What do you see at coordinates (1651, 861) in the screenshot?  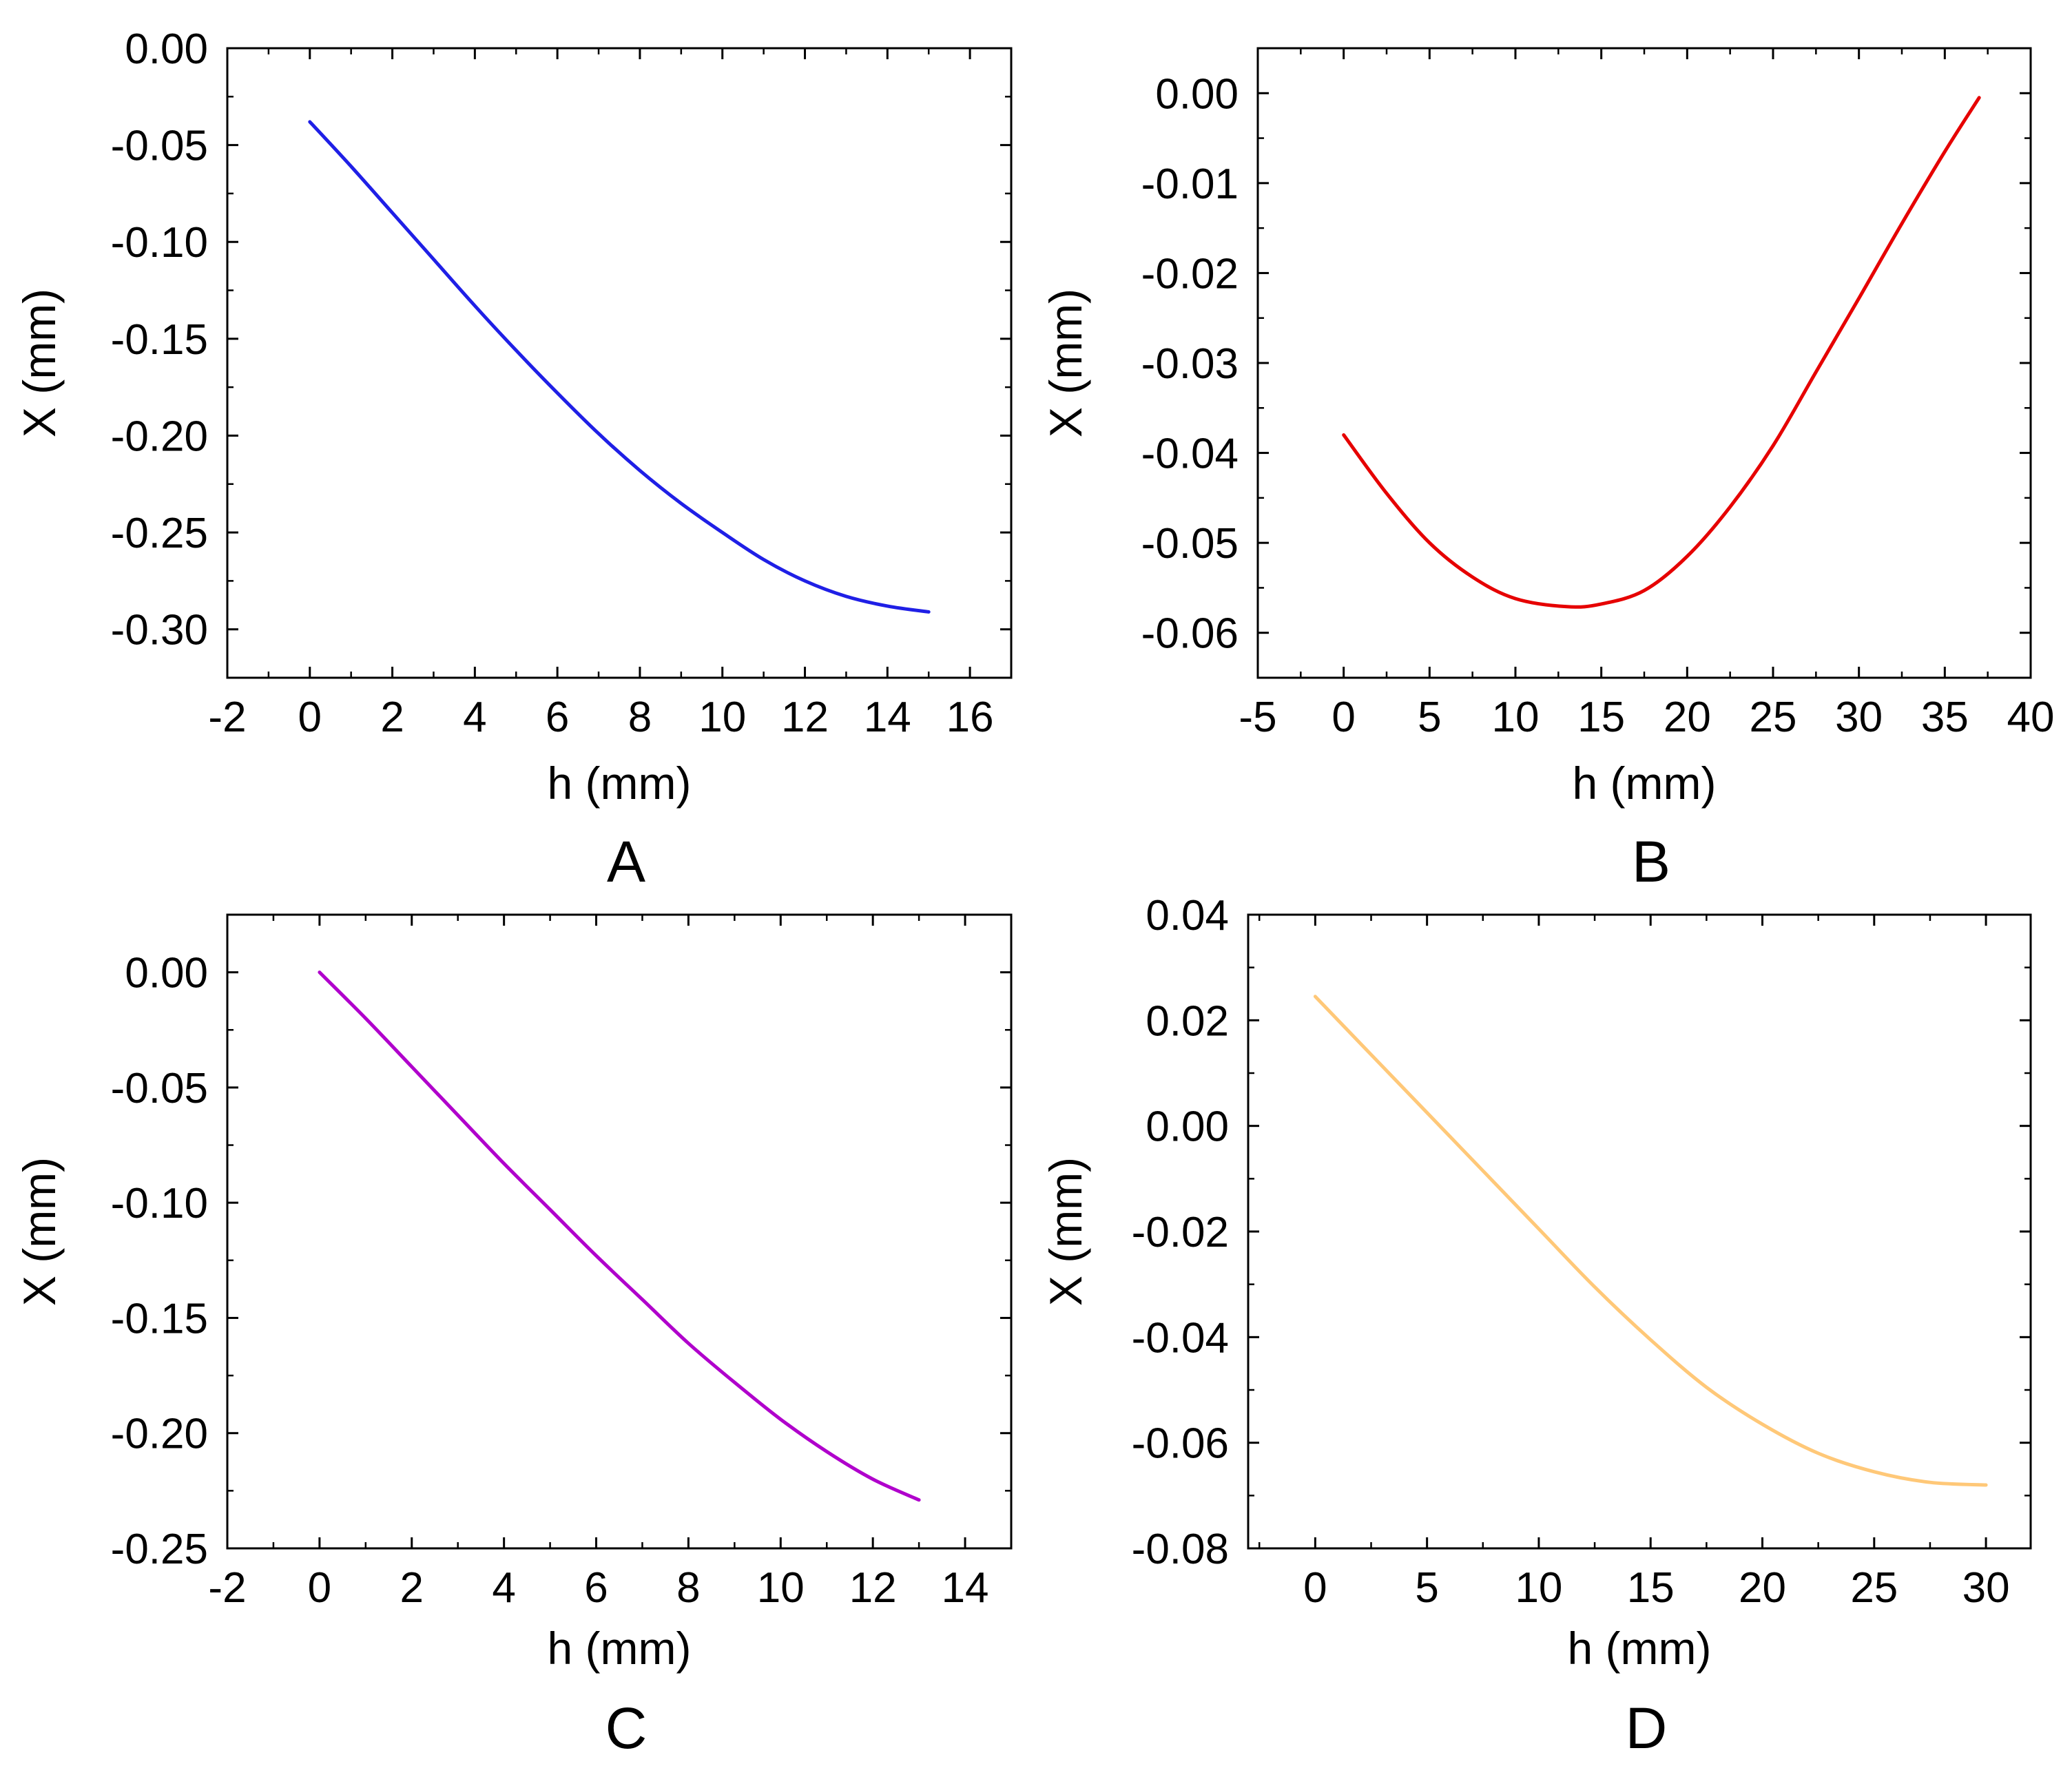 I see `panel-letter: B` at bounding box center [1651, 861].